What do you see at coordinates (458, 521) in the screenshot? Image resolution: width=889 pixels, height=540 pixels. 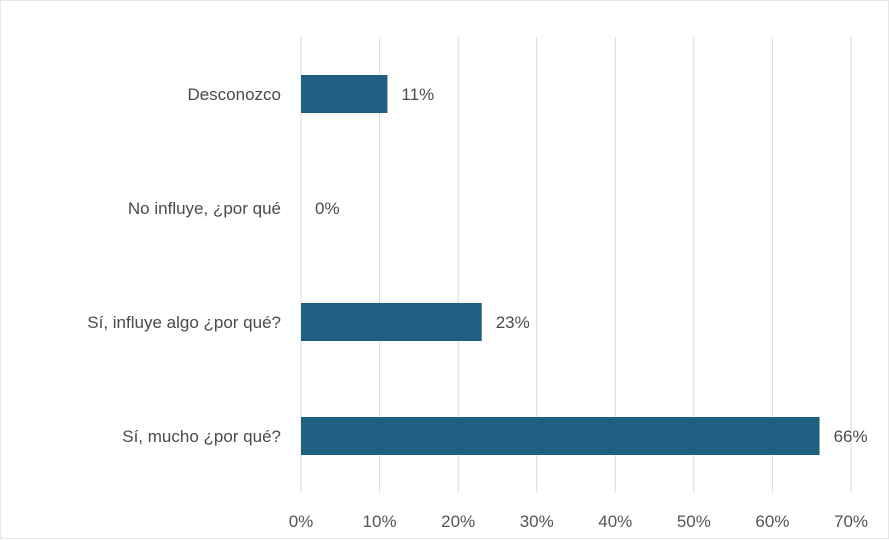 I see `x-tick-label: 20%` at bounding box center [458, 521].